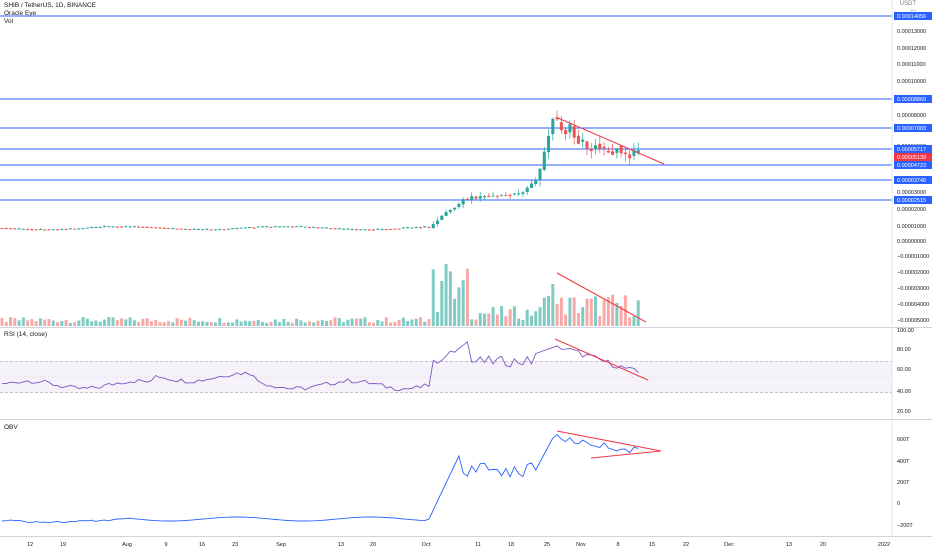  I want to click on time-axis-label: 2022, so click(884, 545).